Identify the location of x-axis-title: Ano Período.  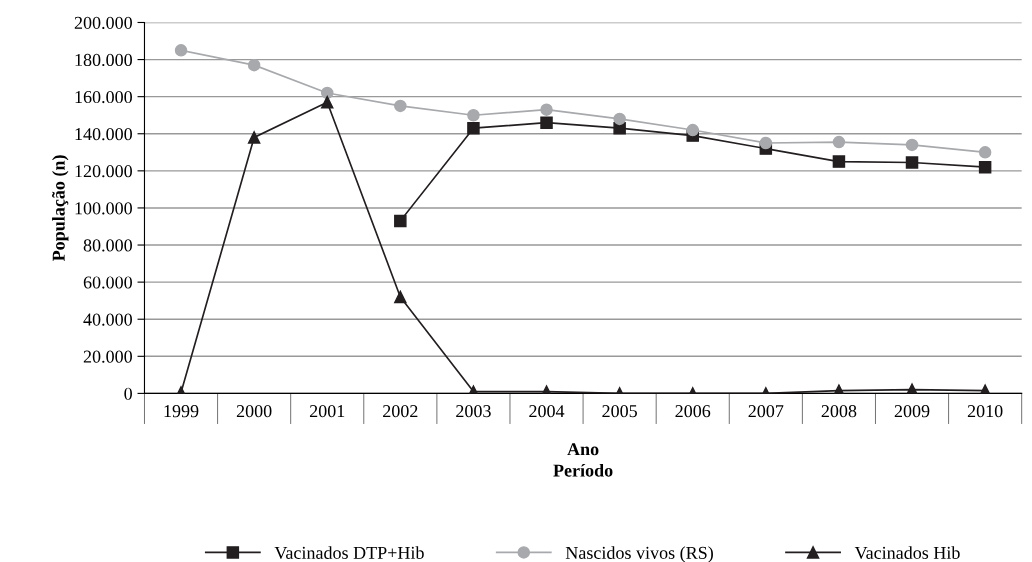
(583, 460).